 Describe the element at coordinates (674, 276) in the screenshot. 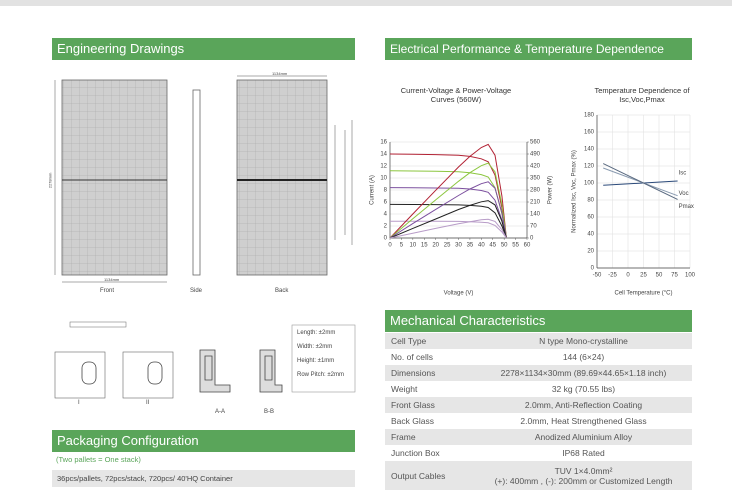

I see `x-tick-label: 75` at that location.